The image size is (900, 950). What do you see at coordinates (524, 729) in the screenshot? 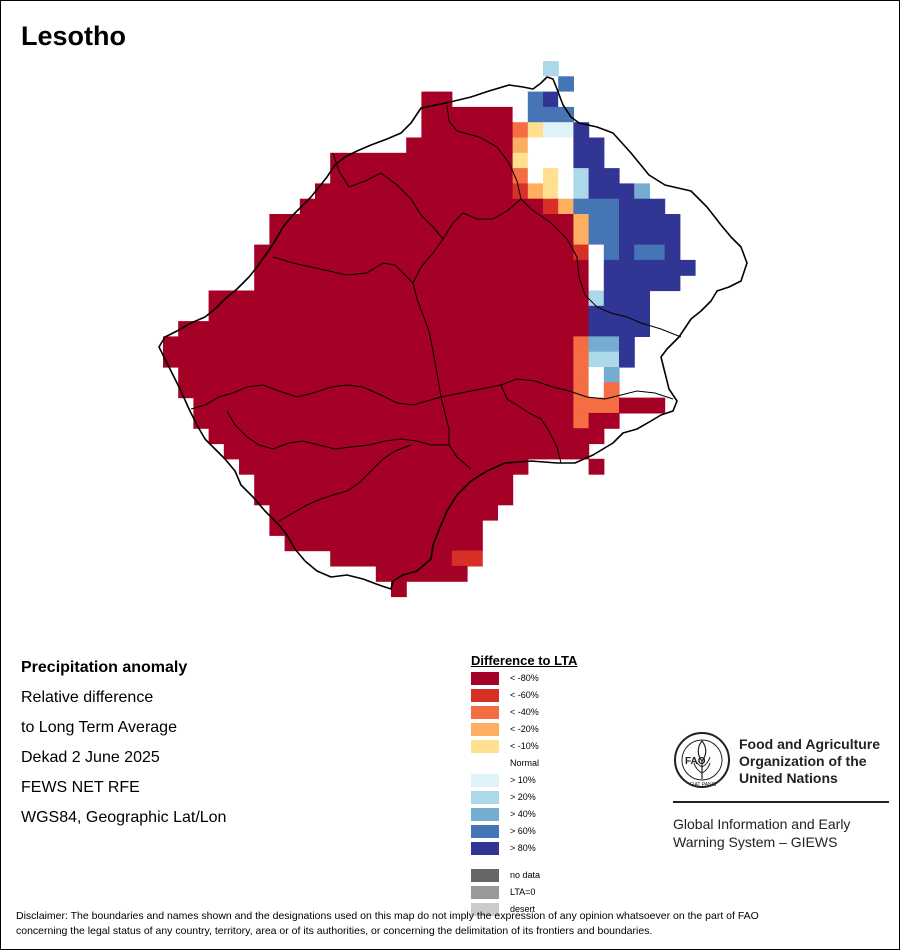
I see `legend-item-label: < -20%` at bounding box center [524, 729].